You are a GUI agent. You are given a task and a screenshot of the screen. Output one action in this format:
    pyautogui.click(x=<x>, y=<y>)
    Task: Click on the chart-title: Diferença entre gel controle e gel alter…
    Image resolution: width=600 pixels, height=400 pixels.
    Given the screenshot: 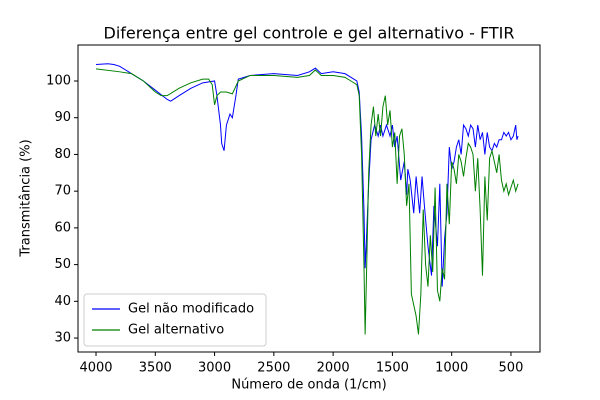 What is the action you would take?
    pyautogui.click(x=309, y=33)
    